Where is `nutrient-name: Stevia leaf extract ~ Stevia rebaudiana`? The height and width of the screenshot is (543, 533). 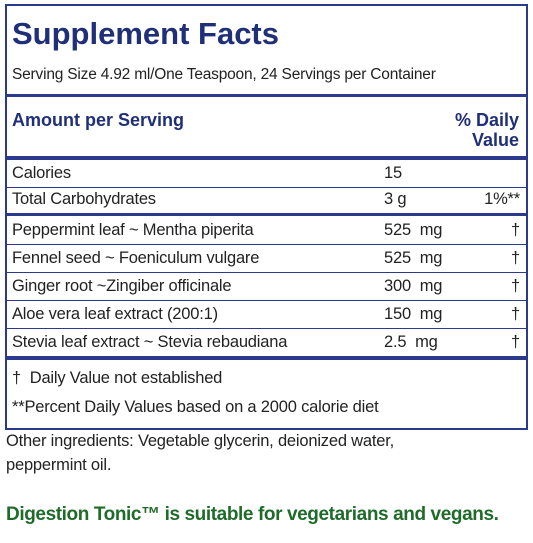
nutrient-name: Stevia leaf extract ~ Stevia rebaudiana is located at coordinates (150, 341).